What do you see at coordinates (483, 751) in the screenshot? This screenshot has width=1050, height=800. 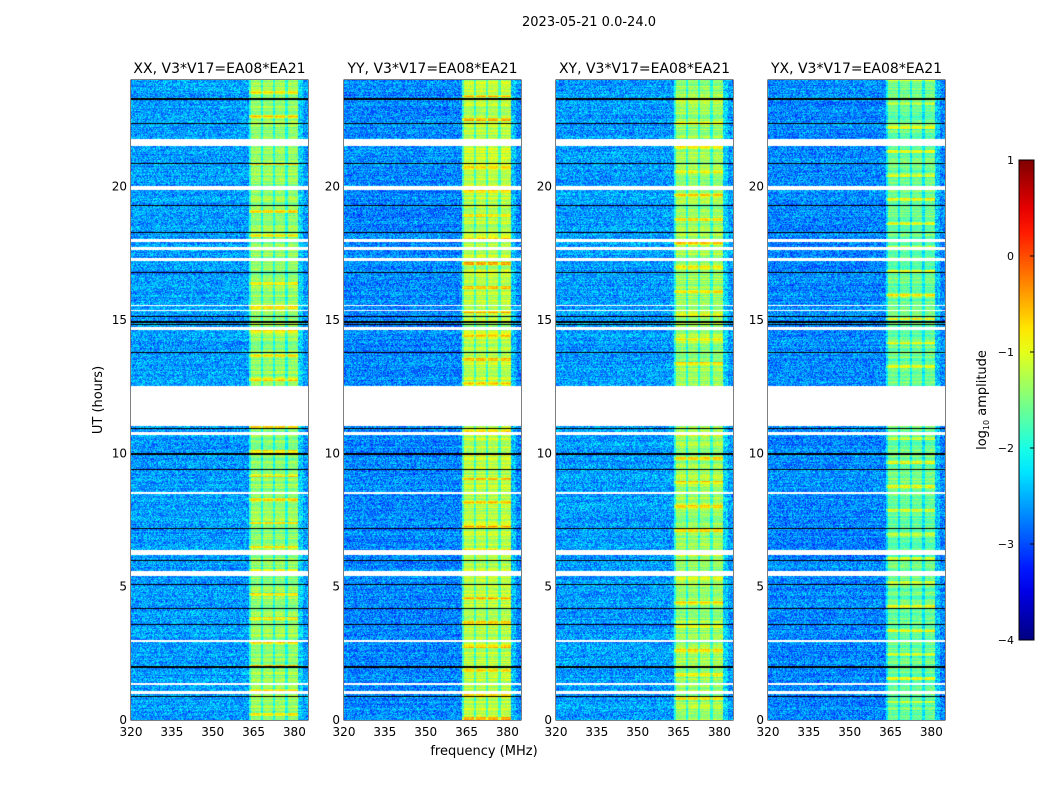 I see `x-axis-label: frequency (MHz)` at bounding box center [483, 751].